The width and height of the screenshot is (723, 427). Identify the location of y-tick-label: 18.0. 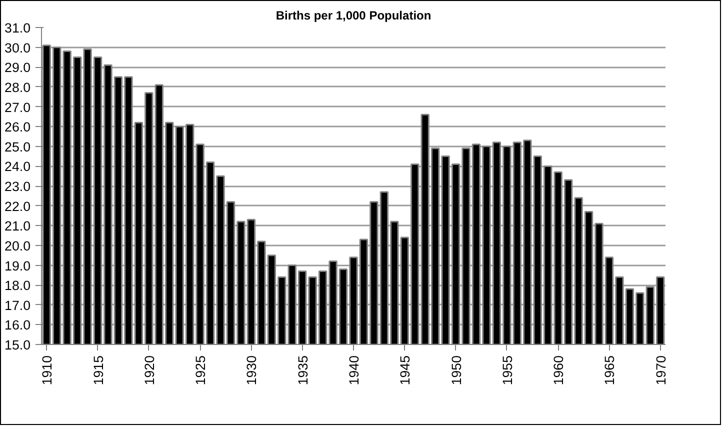
(17, 286).